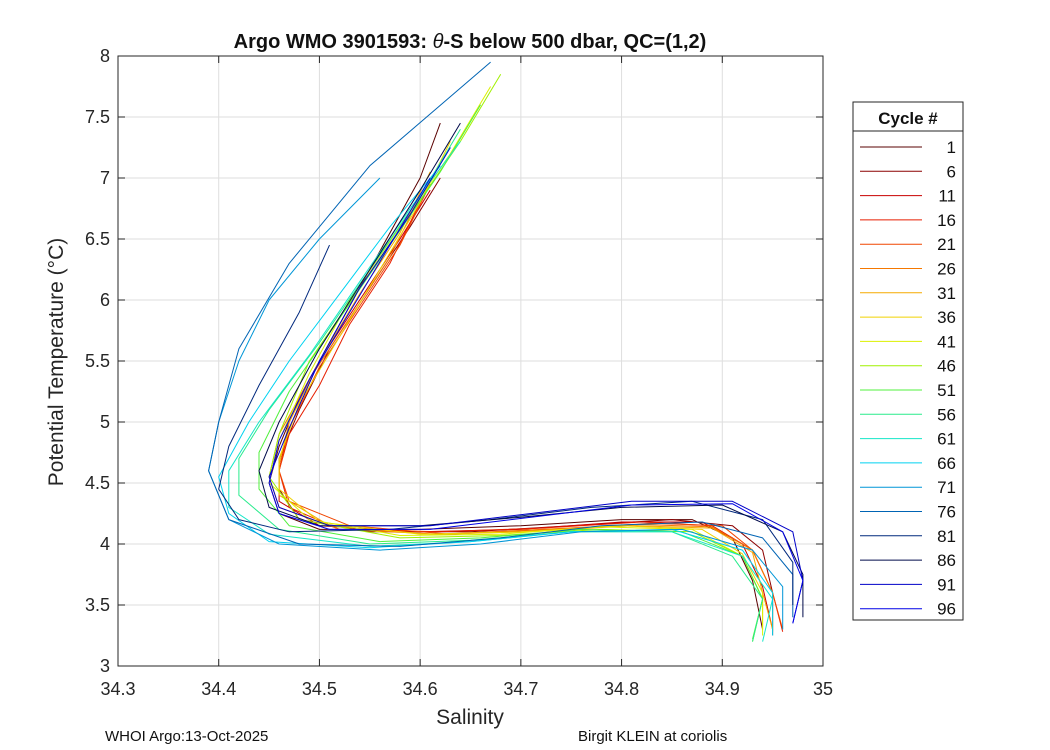 This screenshot has width=1050, height=750. What do you see at coordinates (470, 717) in the screenshot?
I see `x-axis-label: Salinity` at bounding box center [470, 717].